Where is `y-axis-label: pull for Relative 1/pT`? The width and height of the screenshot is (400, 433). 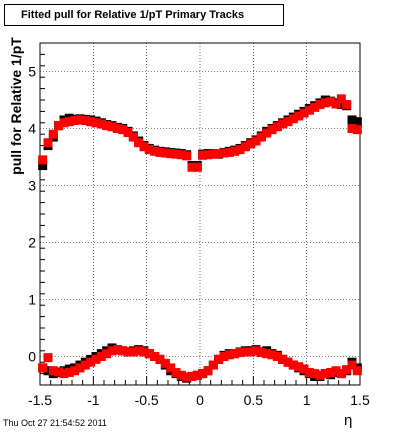
y-axis-label: pull for Relative 1/pT is located at coordinates (16, 106).